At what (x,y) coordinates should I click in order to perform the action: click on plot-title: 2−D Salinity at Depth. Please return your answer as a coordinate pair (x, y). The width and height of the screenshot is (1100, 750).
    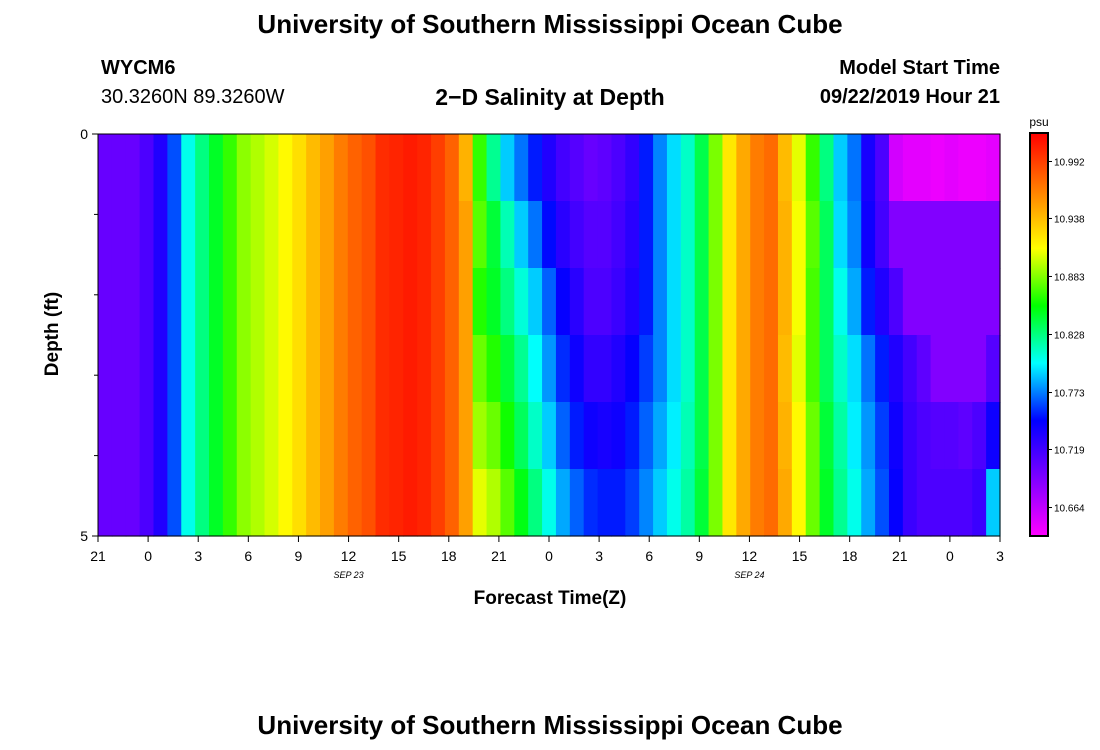
    Looking at the image, I should click on (550, 97).